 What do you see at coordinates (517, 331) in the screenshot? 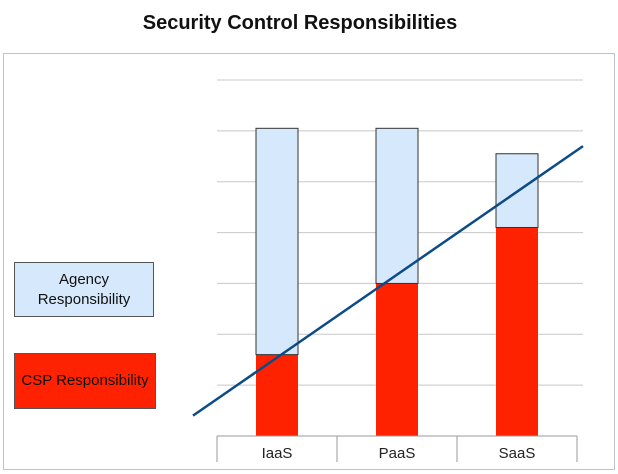
I see `bar-saas-csp` at bounding box center [517, 331].